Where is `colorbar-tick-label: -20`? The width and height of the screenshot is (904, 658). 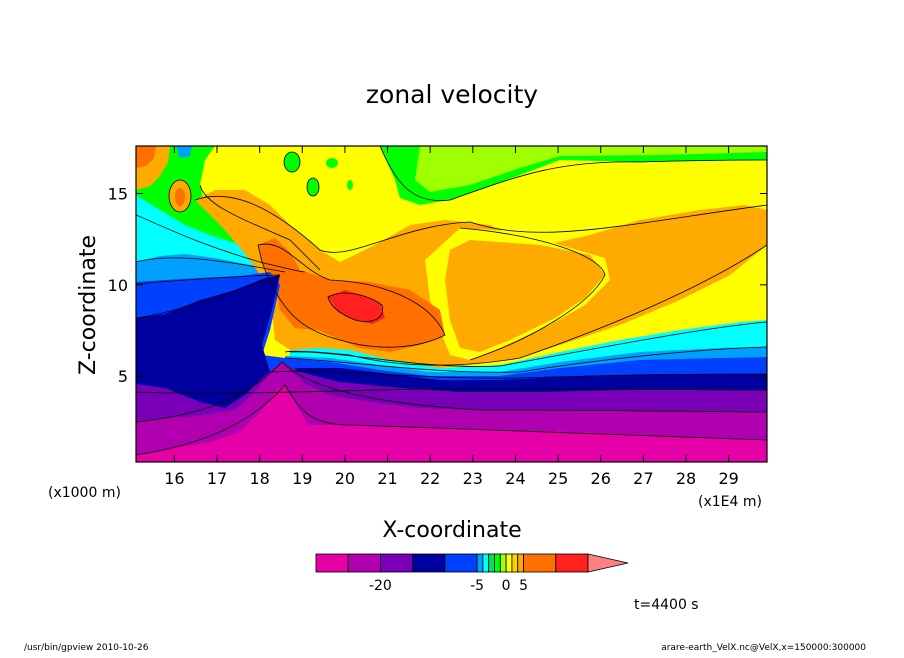
colorbar-tick-label: -20 is located at coordinates (380, 586).